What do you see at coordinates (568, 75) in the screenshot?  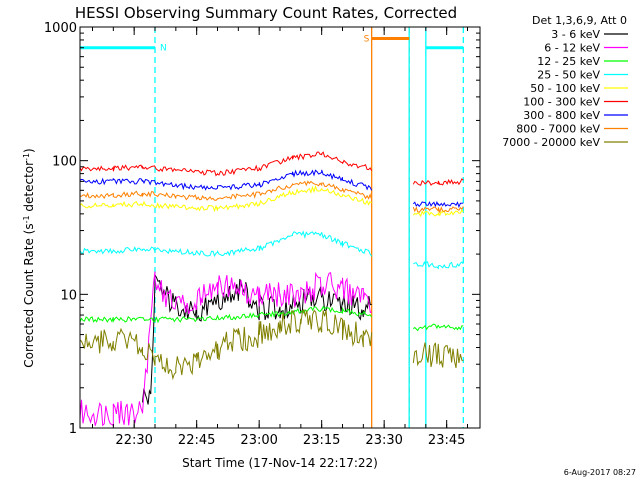 I see `legend-label-3: 25 - 50 keV` at bounding box center [568, 75].